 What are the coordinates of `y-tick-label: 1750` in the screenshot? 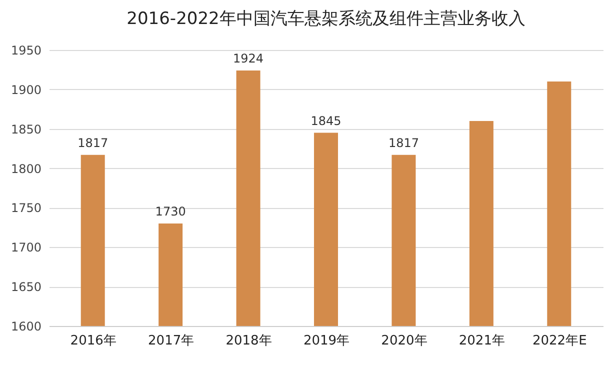 It's located at (26, 208).